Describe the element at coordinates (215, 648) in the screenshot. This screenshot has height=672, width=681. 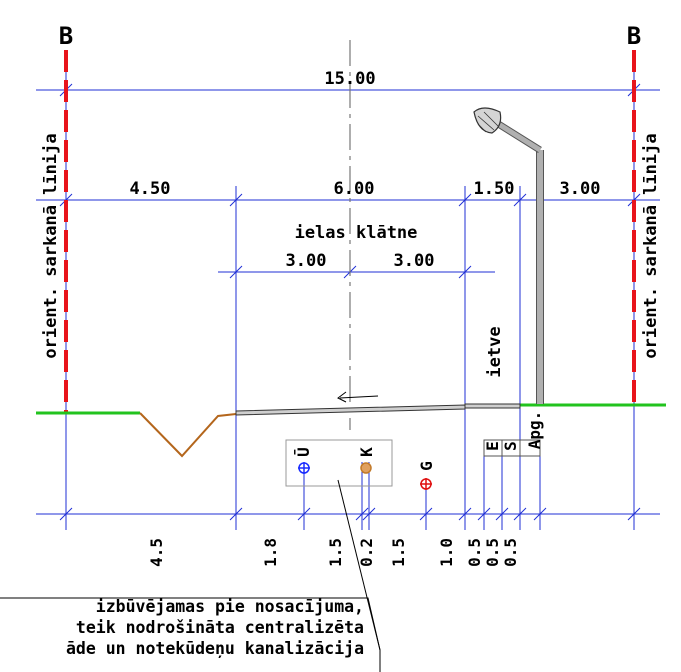
I see `note-line-3: āde un notekūdeņu kanalizācija` at that location.